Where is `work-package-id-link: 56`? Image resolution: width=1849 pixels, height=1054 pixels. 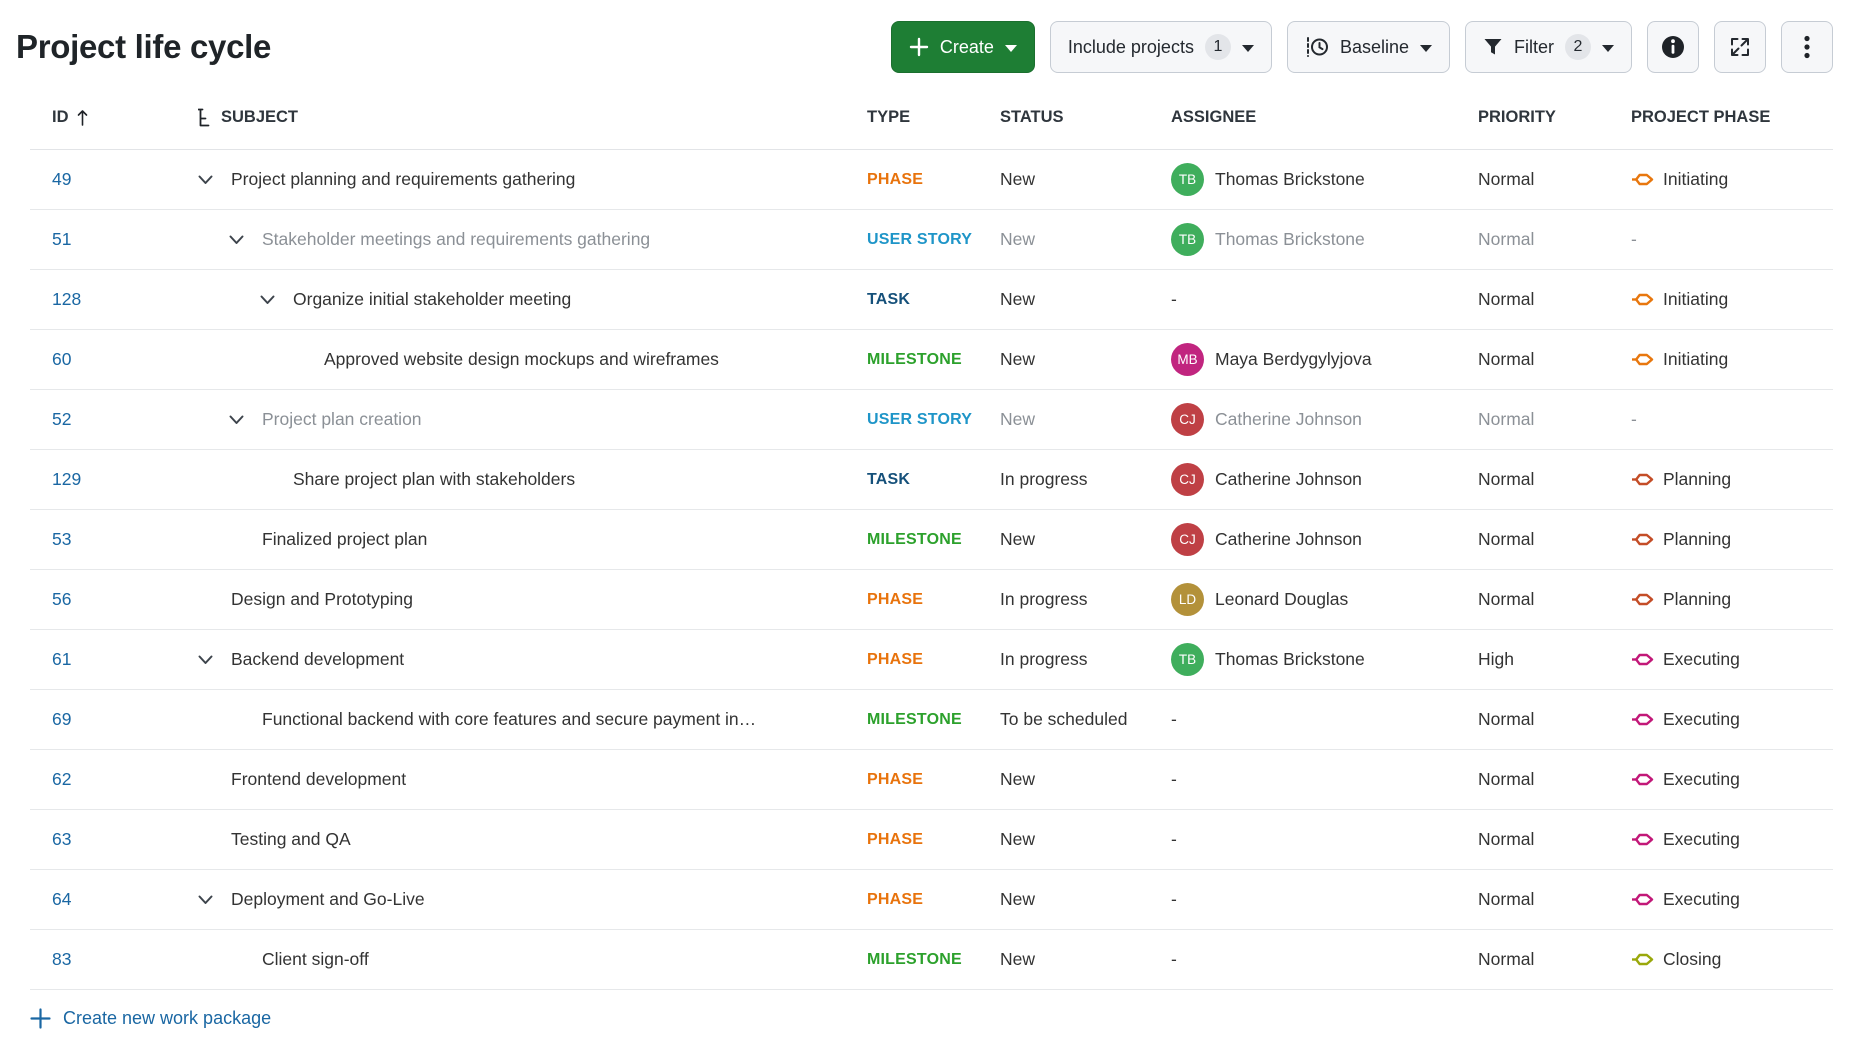 work-package-id-link: 56 is located at coordinates (62, 599).